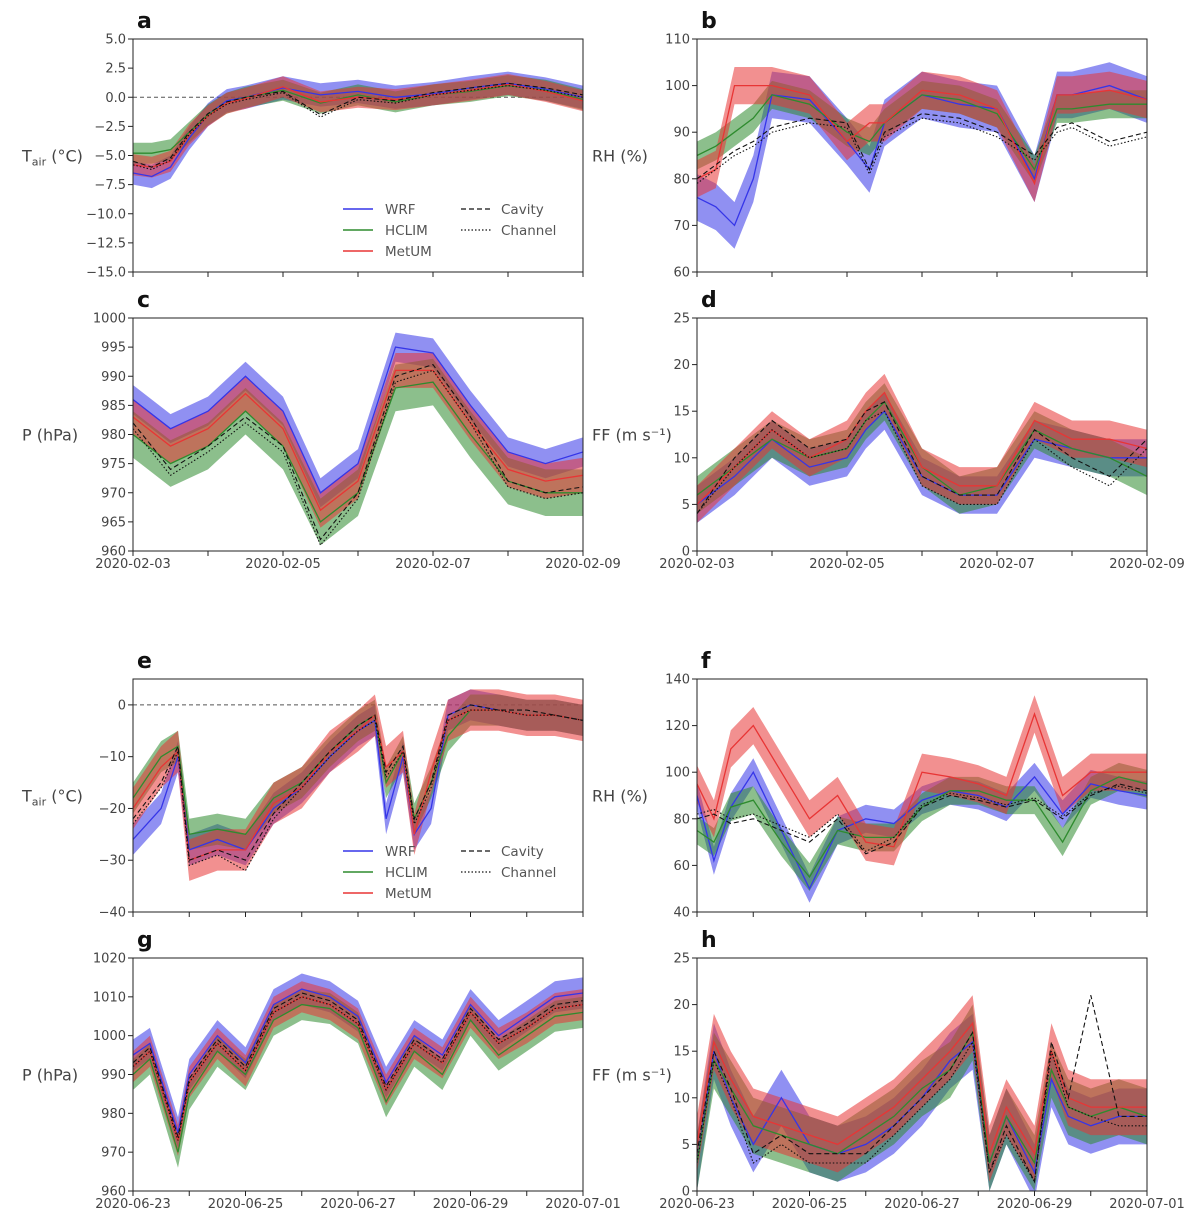 Image resolution: width=1195 pixels, height=1218 pixels. What do you see at coordinates (110, 127) in the screenshot?
I see `y-tick-label: −2.5` at bounding box center [110, 127].